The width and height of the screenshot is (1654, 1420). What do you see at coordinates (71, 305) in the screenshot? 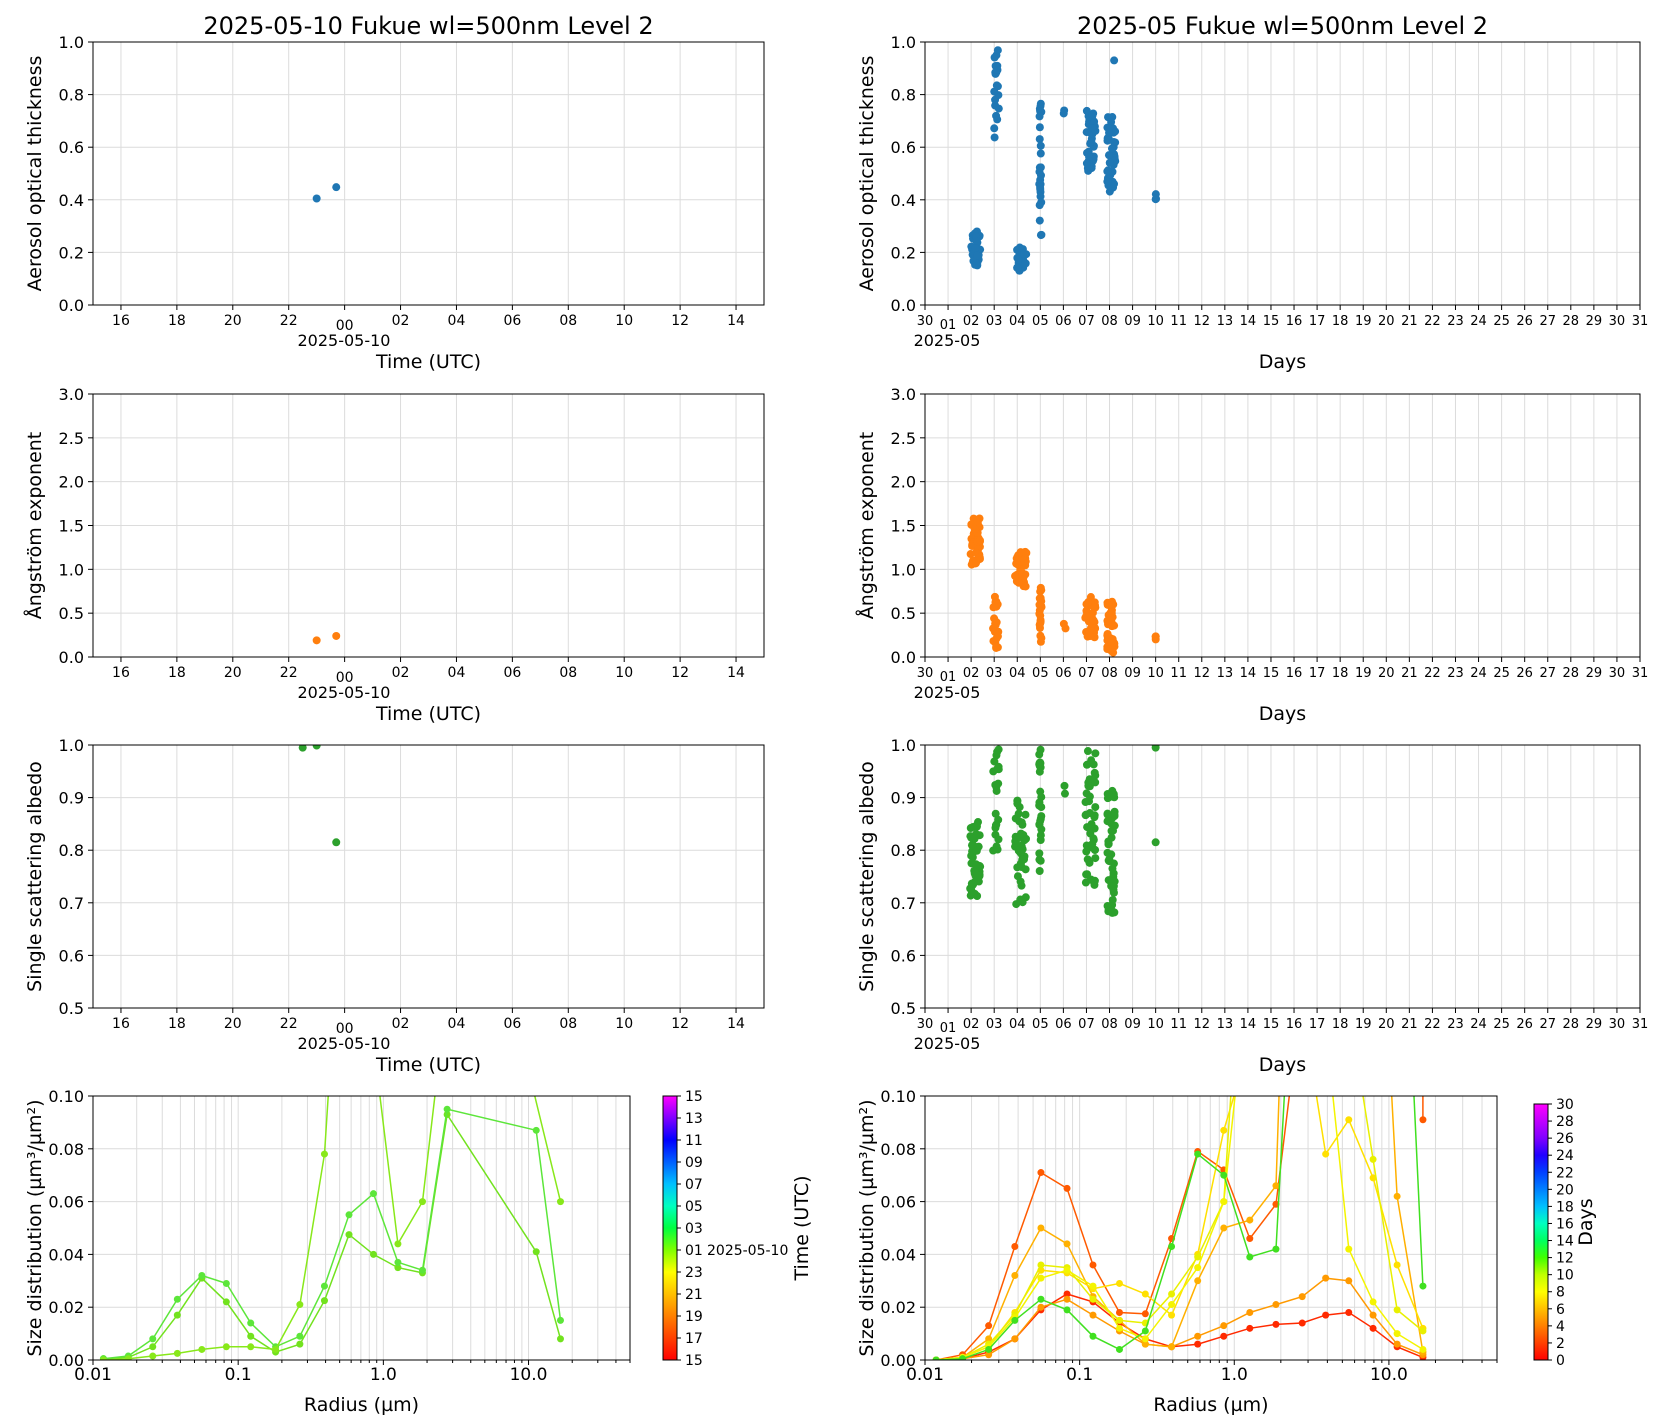
I see `day-aot-ytick-label: 0.0` at bounding box center [71, 305].